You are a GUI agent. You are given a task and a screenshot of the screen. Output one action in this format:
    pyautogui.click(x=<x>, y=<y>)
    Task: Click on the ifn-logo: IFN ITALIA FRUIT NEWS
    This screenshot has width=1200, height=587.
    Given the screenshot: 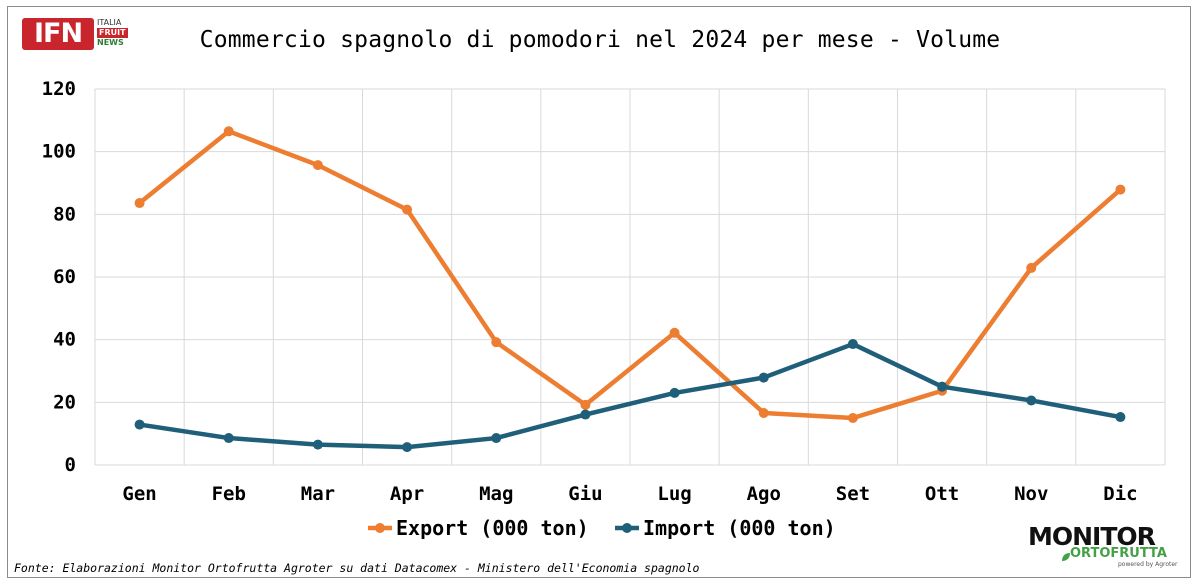 What is the action you would take?
    pyautogui.click(x=83, y=35)
    